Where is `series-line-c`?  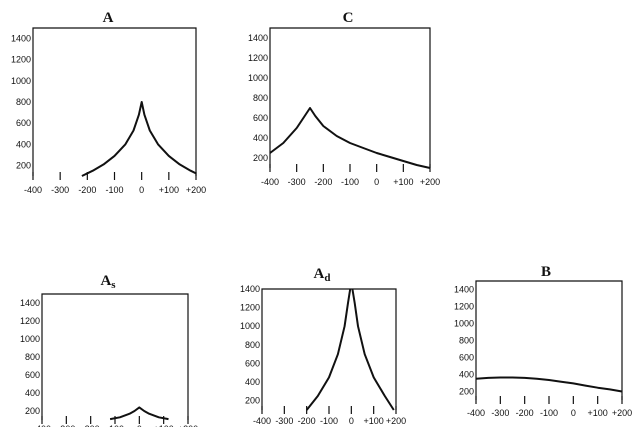
series-line-c is located at coordinates (350, 138).